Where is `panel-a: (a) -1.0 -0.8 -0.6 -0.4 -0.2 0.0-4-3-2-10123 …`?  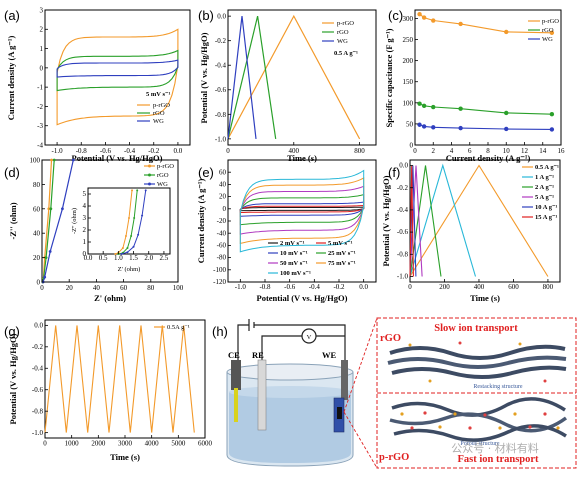
panel-a: (a) -1.0 -0.8 -0.6 -0.4 -0.2 0.0-4-3-2-10123 … is located at coordinates (97, 84).